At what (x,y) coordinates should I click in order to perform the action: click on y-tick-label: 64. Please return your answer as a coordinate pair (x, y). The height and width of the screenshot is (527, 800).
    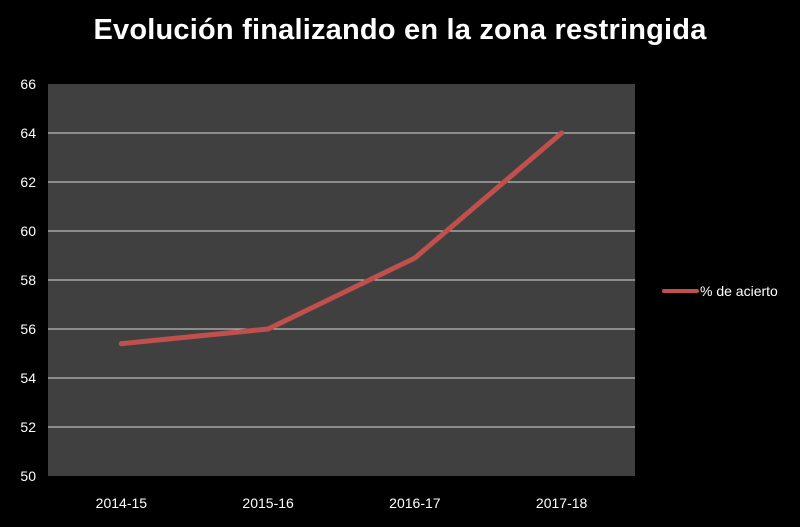
    Looking at the image, I should click on (28, 133).